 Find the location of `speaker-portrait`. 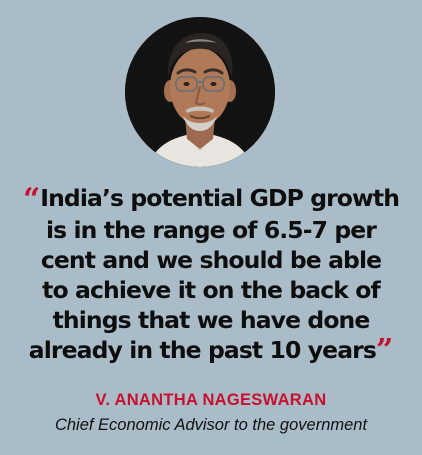

speaker-portrait is located at coordinates (200, 92).